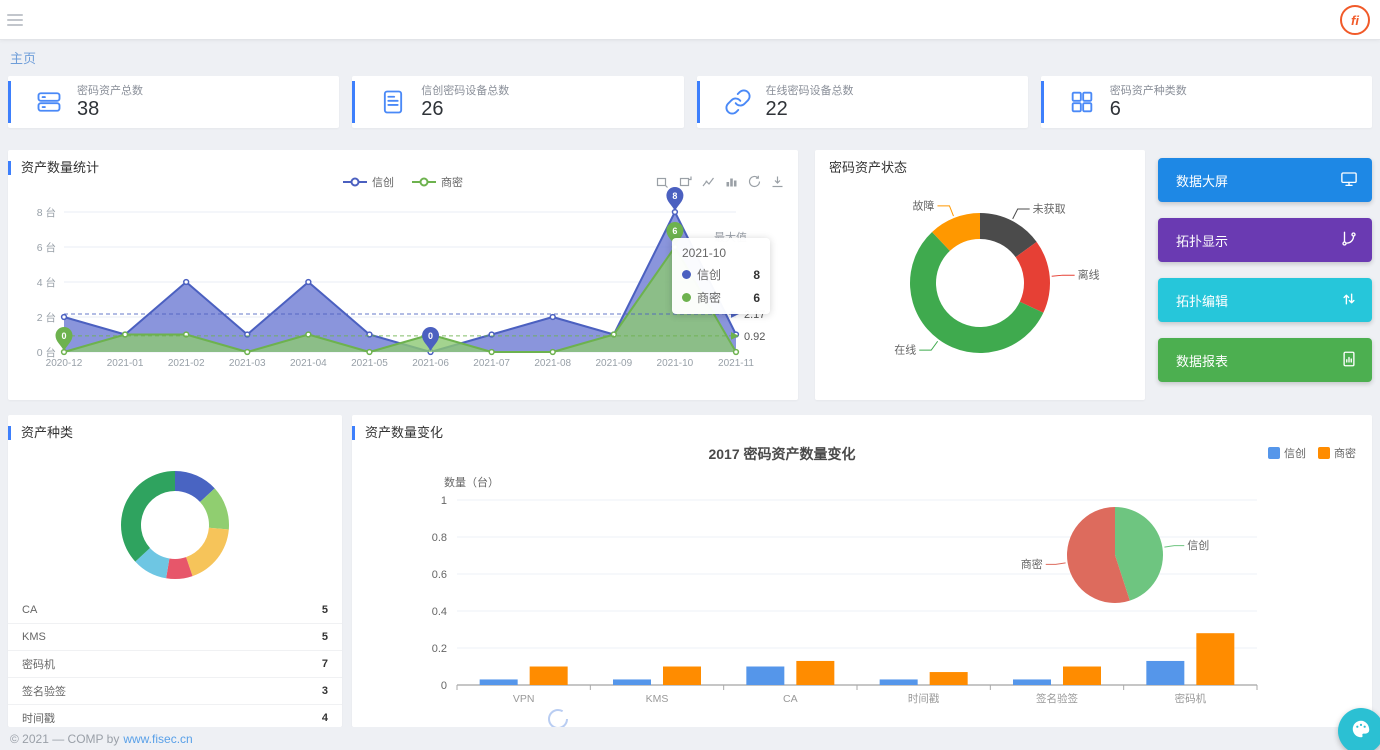 The image size is (1380, 750). Describe the element at coordinates (1191, 698) in the screenshot. I see `svg-text: 密码机` at that location.